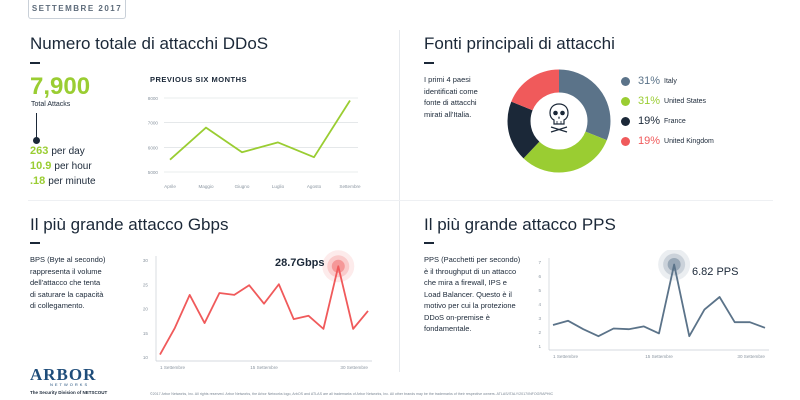 This screenshot has height=400, width=800. What do you see at coordinates (314, 186) in the screenshot?
I see `x-tick-label: Agosto` at bounding box center [314, 186].